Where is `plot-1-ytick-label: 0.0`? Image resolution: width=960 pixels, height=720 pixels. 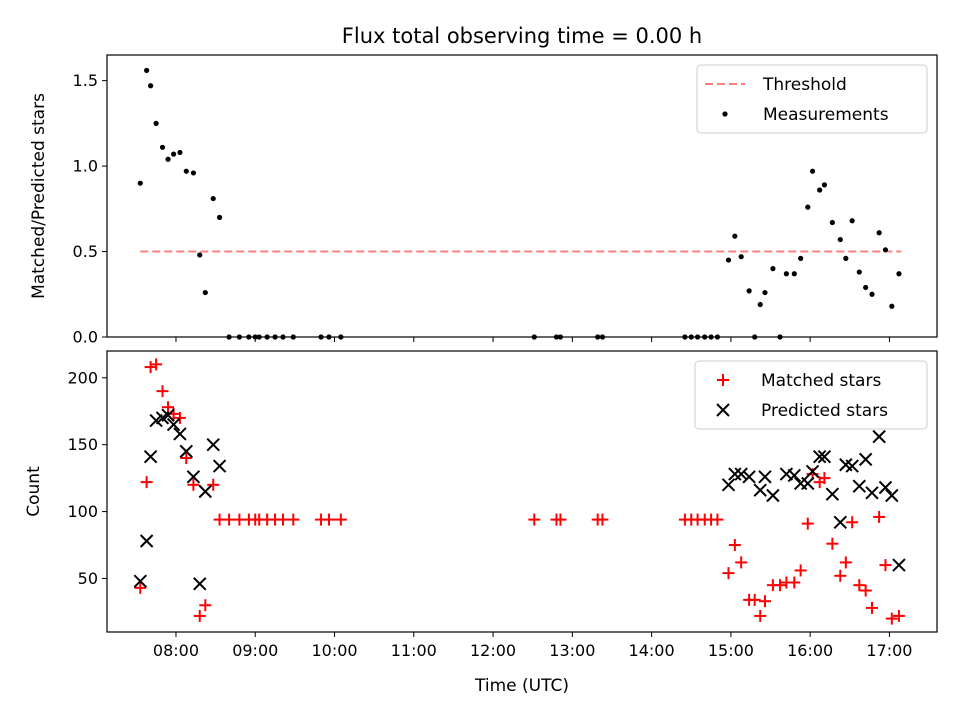
plot-1-ytick-label: 0.0 is located at coordinates (85, 337).